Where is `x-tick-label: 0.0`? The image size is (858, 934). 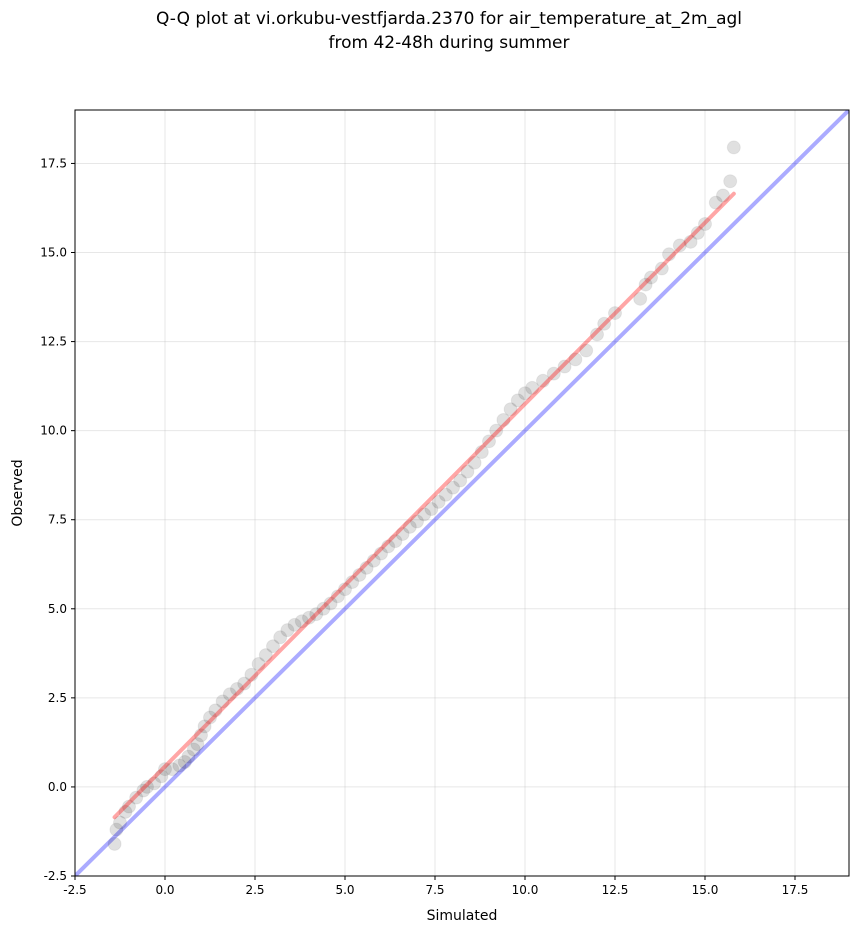
x-tick-label: 0.0 is located at coordinates (164, 890).